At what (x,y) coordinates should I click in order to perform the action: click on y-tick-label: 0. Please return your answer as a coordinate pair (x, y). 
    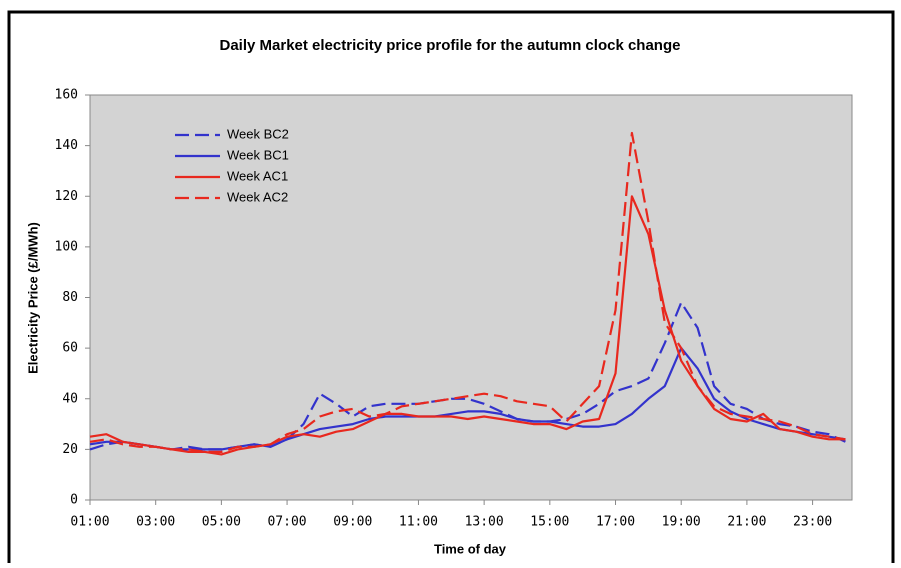
    Looking at the image, I should click on (74, 500).